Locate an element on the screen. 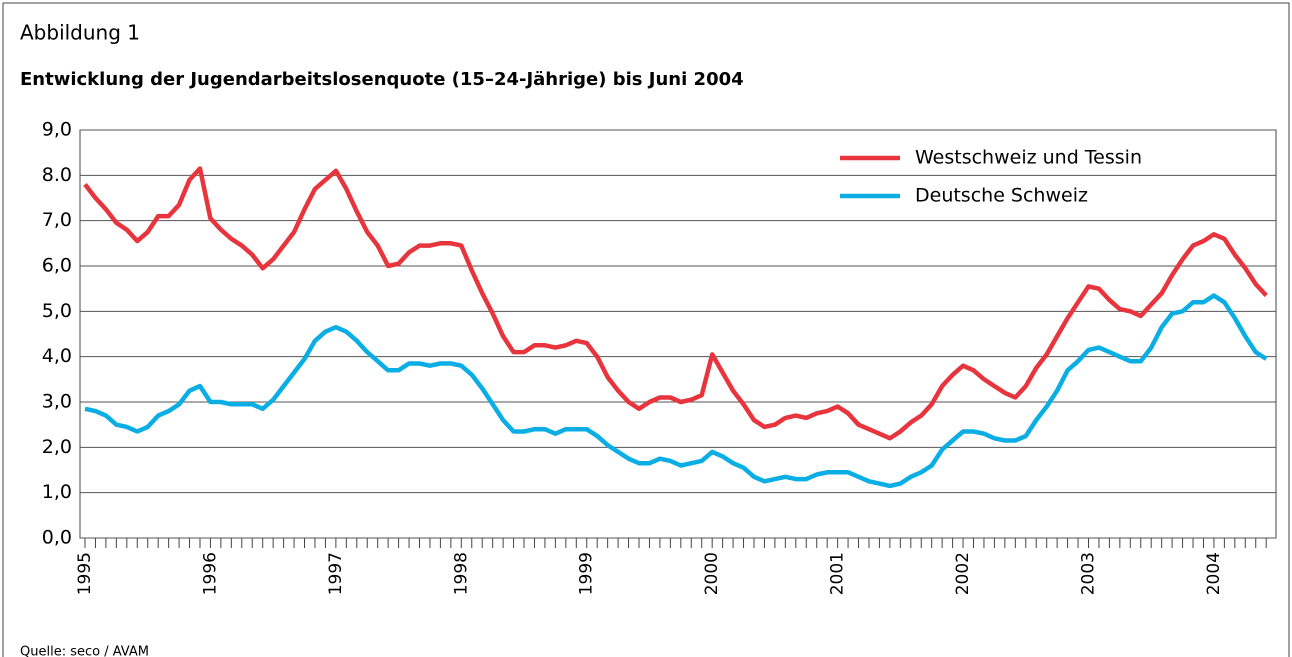 The image size is (1292, 657). x-tick-label: 1997 is located at coordinates (336, 573).